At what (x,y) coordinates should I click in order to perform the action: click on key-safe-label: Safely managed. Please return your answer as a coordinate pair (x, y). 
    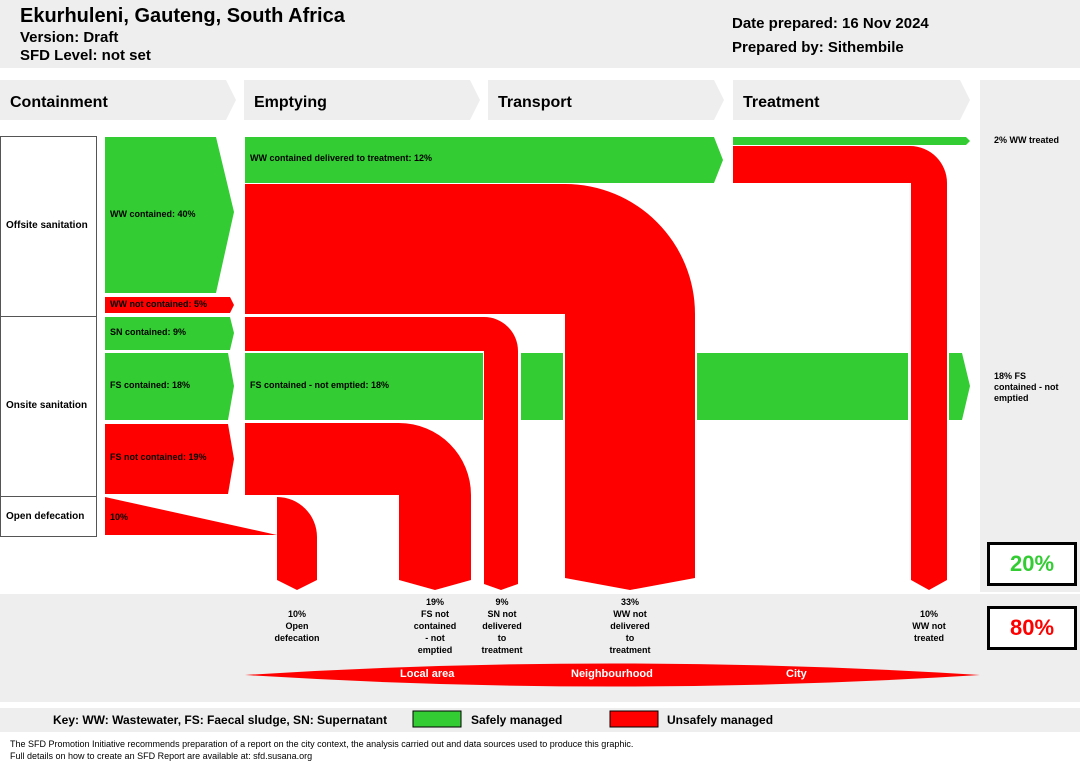
    Looking at the image, I should click on (517, 720).